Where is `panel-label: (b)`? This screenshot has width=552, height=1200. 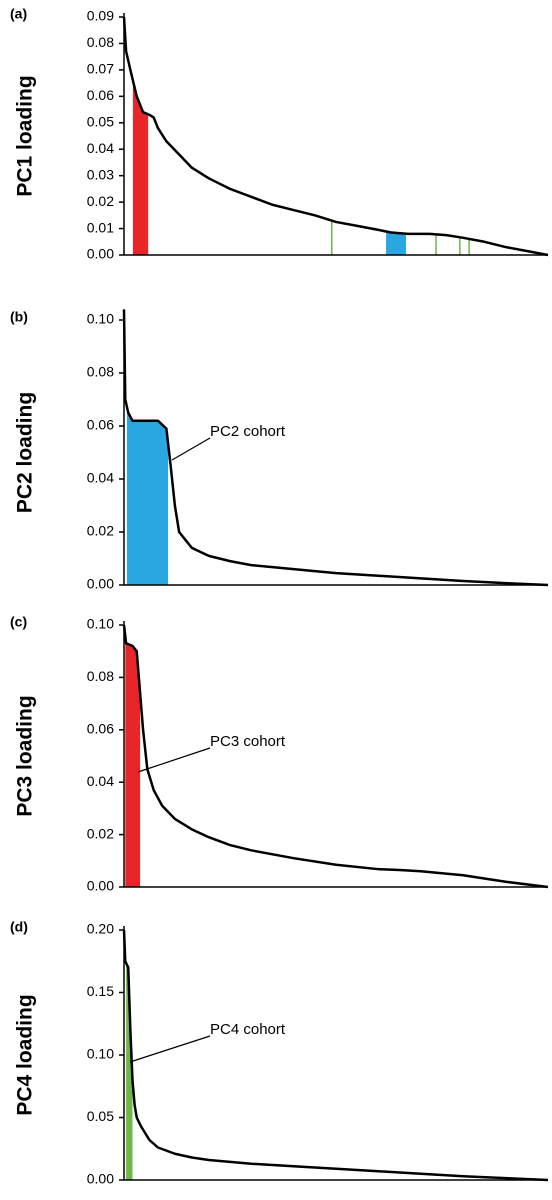
panel-label: (b) is located at coordinates (19, 317).